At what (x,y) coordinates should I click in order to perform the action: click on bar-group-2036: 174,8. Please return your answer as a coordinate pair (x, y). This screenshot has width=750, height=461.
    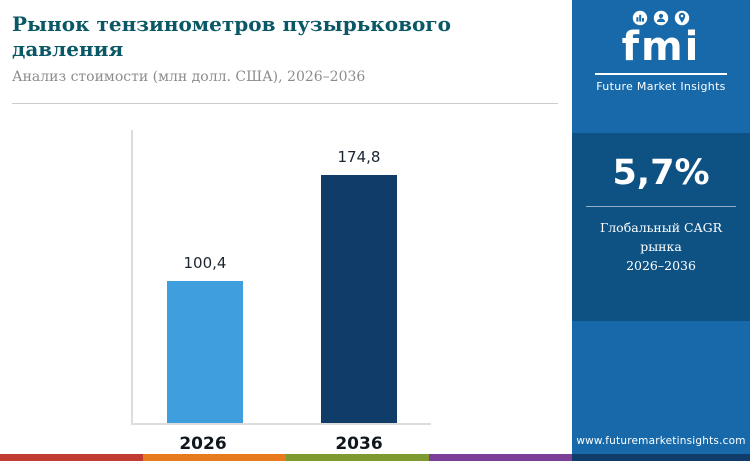
    Looking at the image, I should click on (359, 285).